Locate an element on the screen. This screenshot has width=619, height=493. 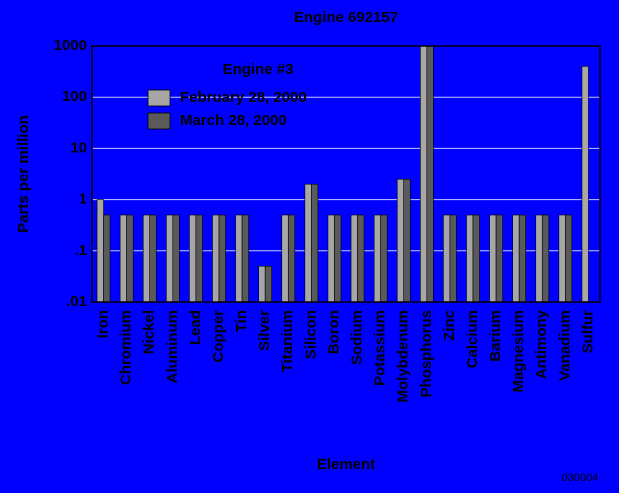
legend-label: February 28, 2000 is located at coordinates (243, 97).